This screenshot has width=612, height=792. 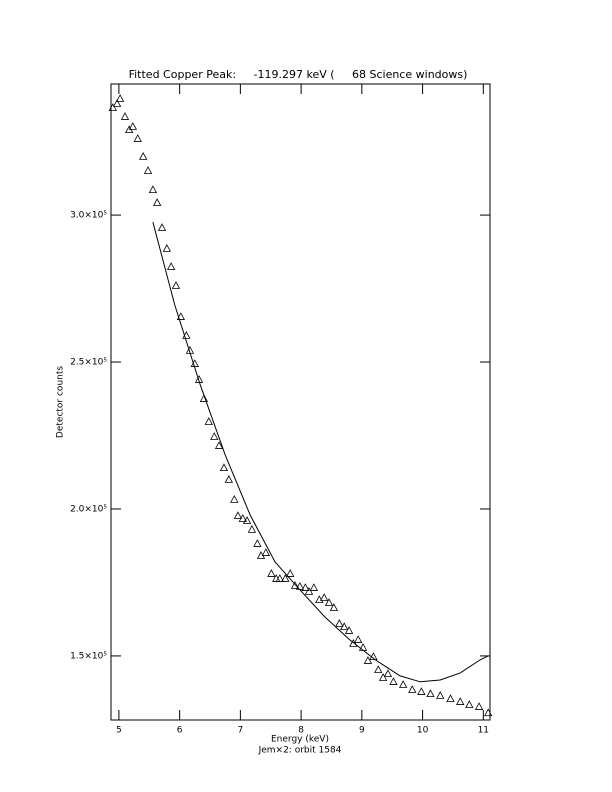 What do you see at coordinates (241, 731) in the screenshot?
I see `x-tick-label: 7` at bounding box center [241, 731].